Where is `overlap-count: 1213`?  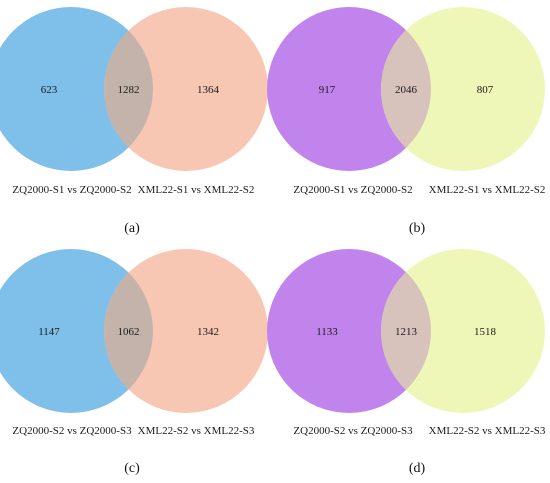 overlap-count: 1213 is located at coordinates (406, 332).